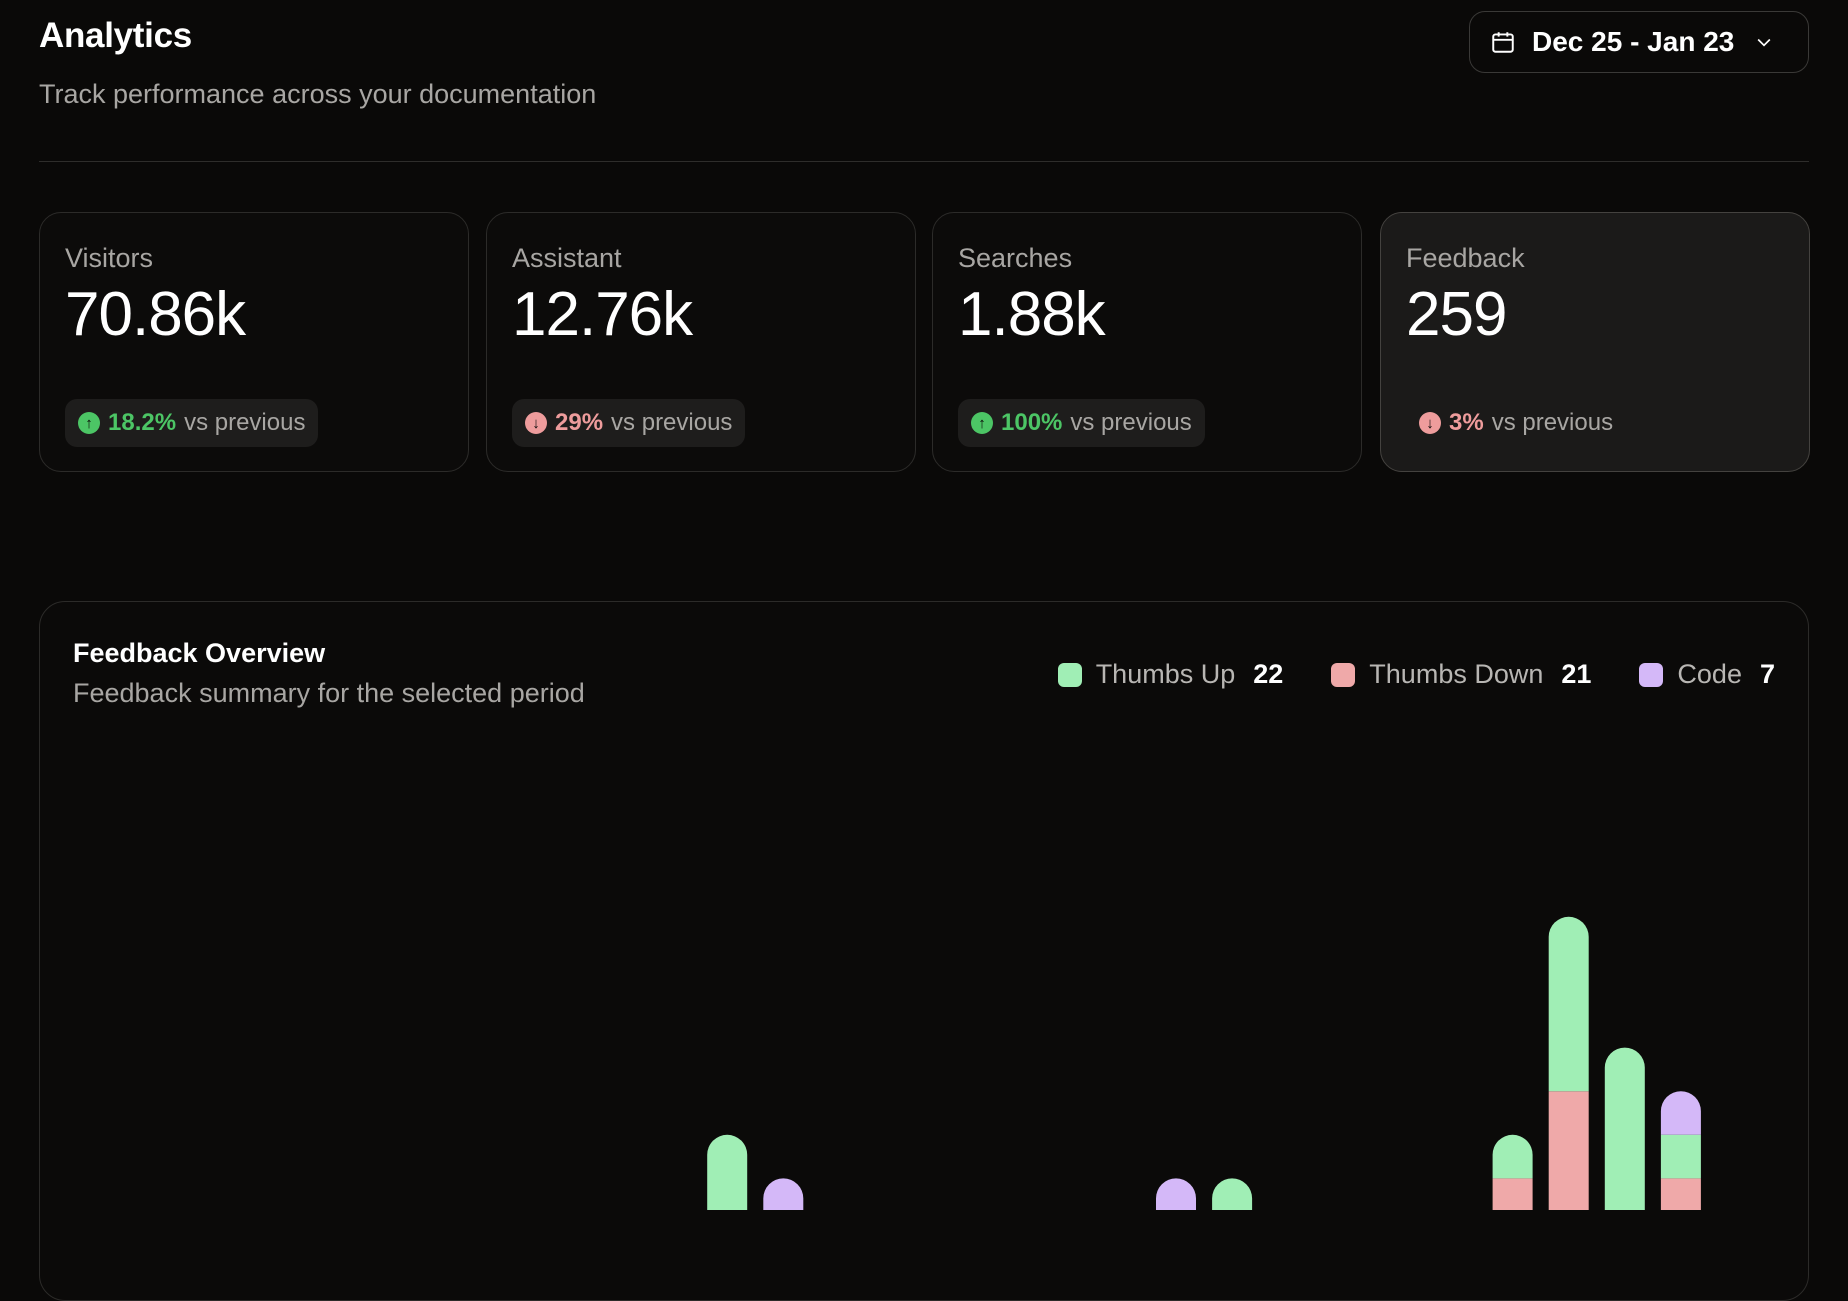 This screenshot has width=1848, height=1301. What do you see at coordinates (1651, 674) in the screenshot?
I see `code-swatch` at bounding box center [1651, 674].